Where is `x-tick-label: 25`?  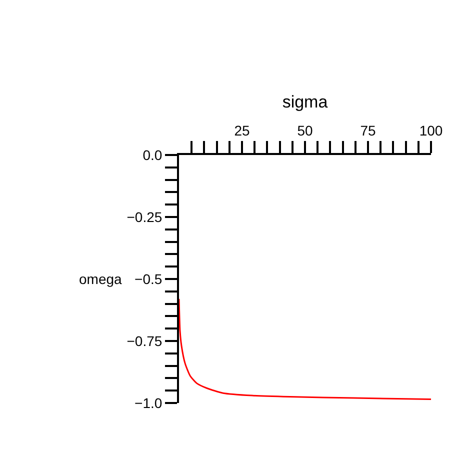
x-tick-label: 25 is located at coordinates (242, 130).